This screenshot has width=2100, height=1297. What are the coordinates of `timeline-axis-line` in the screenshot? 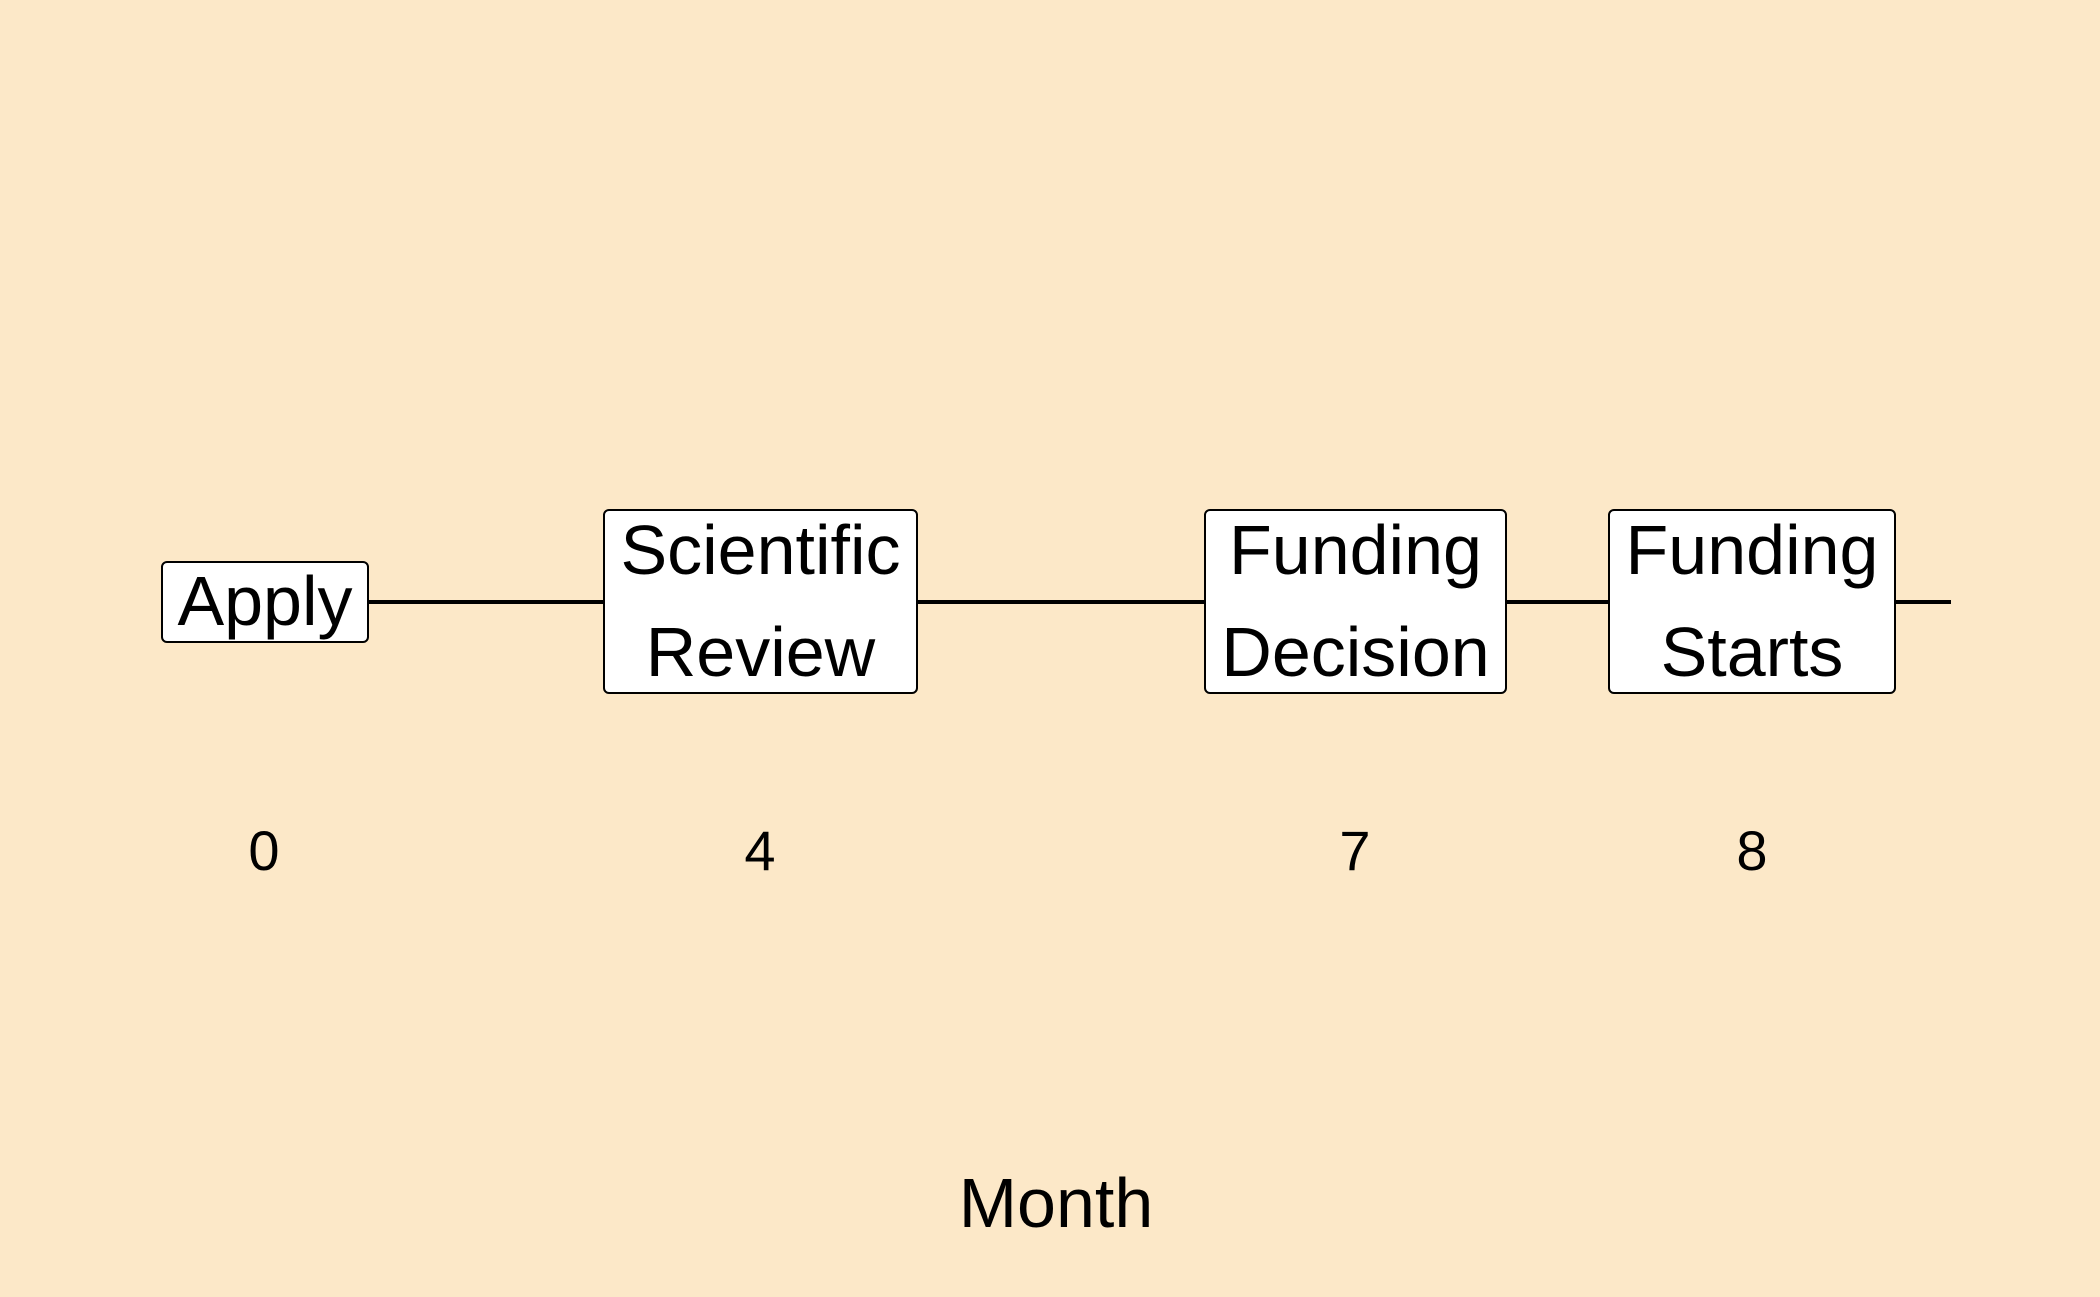 It's located at (1107, 602).